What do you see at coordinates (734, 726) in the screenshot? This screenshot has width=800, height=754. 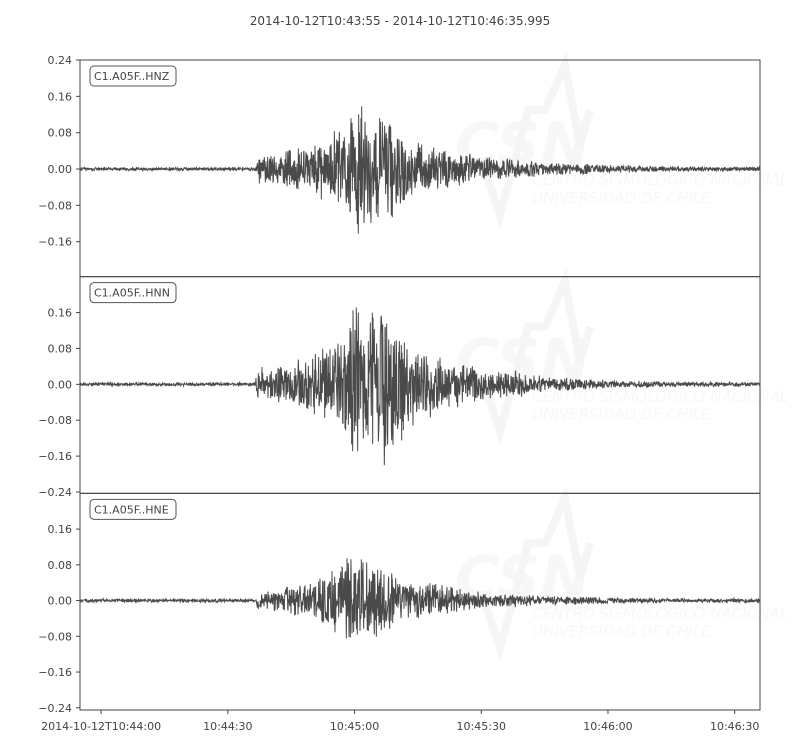 I see `x-tick-label: 10:46:30` at bounding box center [734, 726].